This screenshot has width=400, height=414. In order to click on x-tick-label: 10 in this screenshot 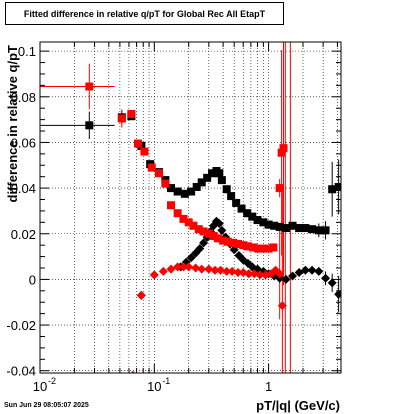, I will do `click(154, 386)`.